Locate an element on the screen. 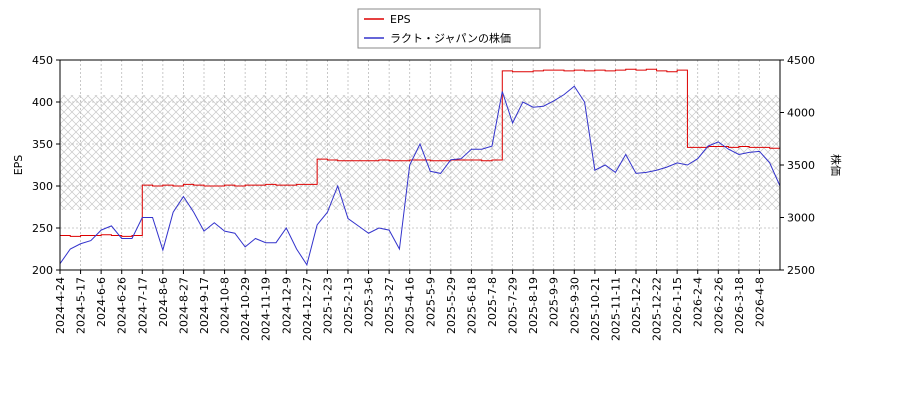  x-tick-label: 2024-6-6 is located at coordinates (101, 302).